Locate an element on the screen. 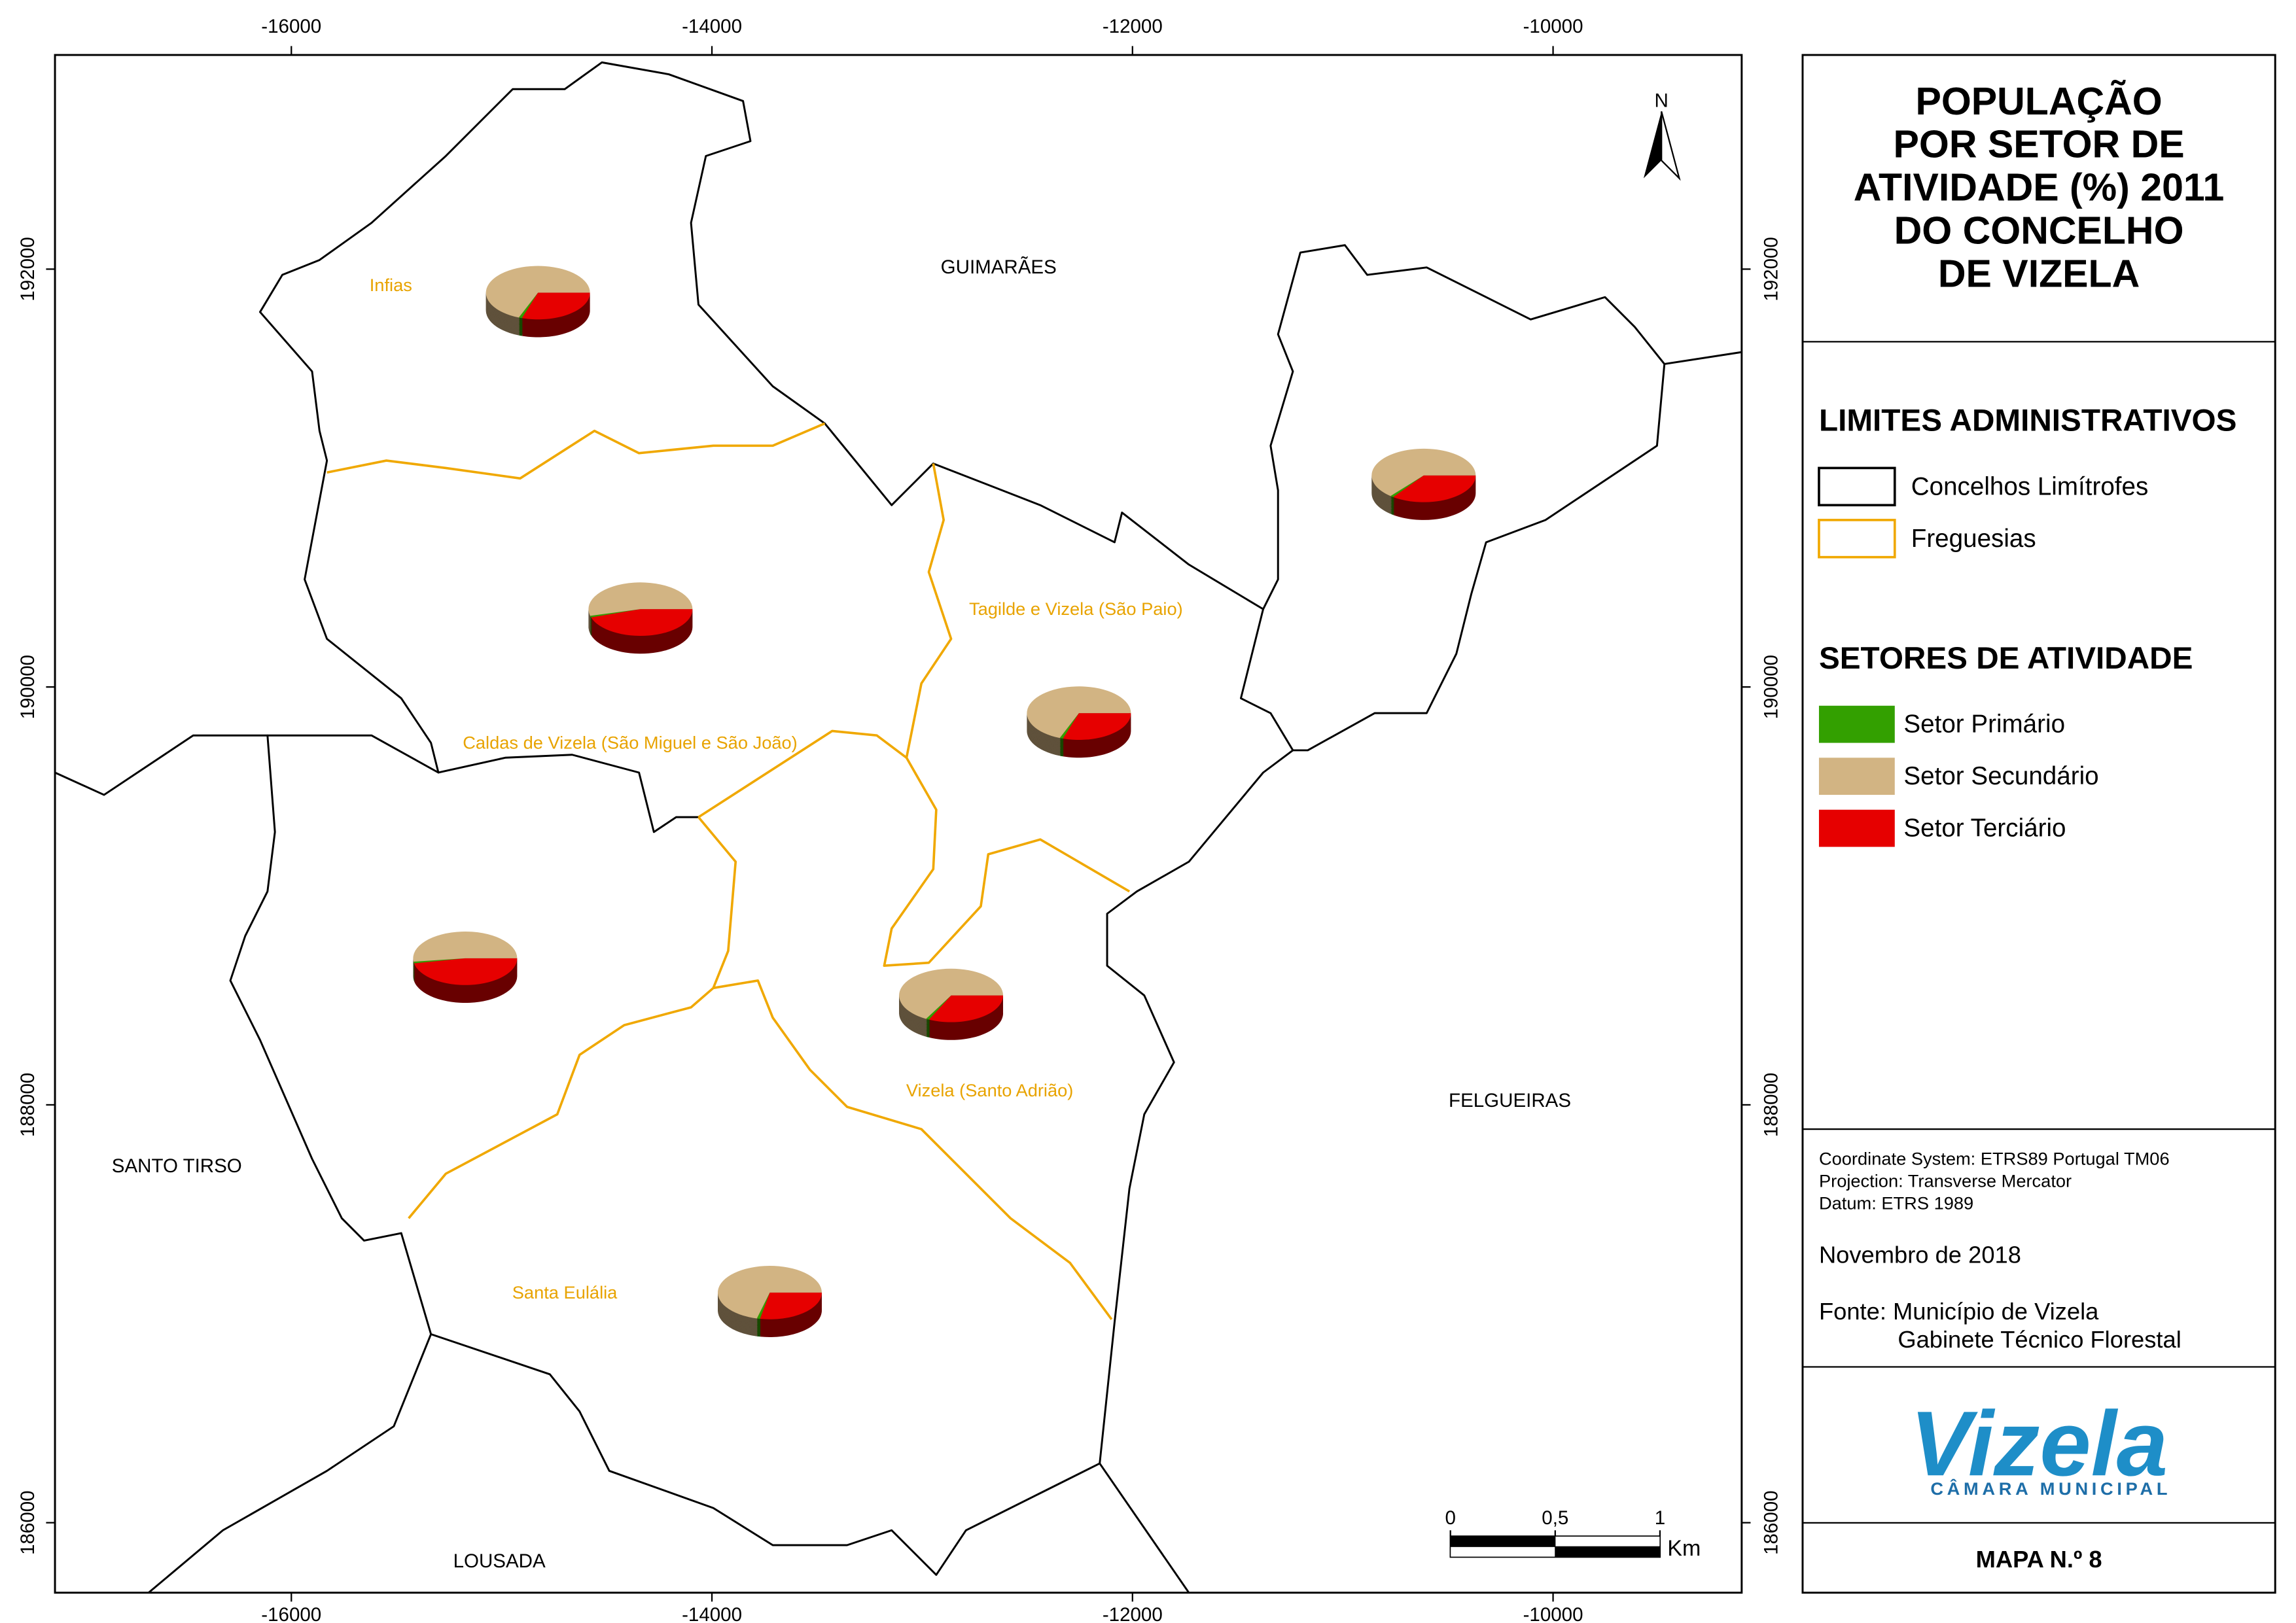 This screenshot has height=1623, width=2296. title-line: DE VIZELA is located at coordinates (2039, 274).